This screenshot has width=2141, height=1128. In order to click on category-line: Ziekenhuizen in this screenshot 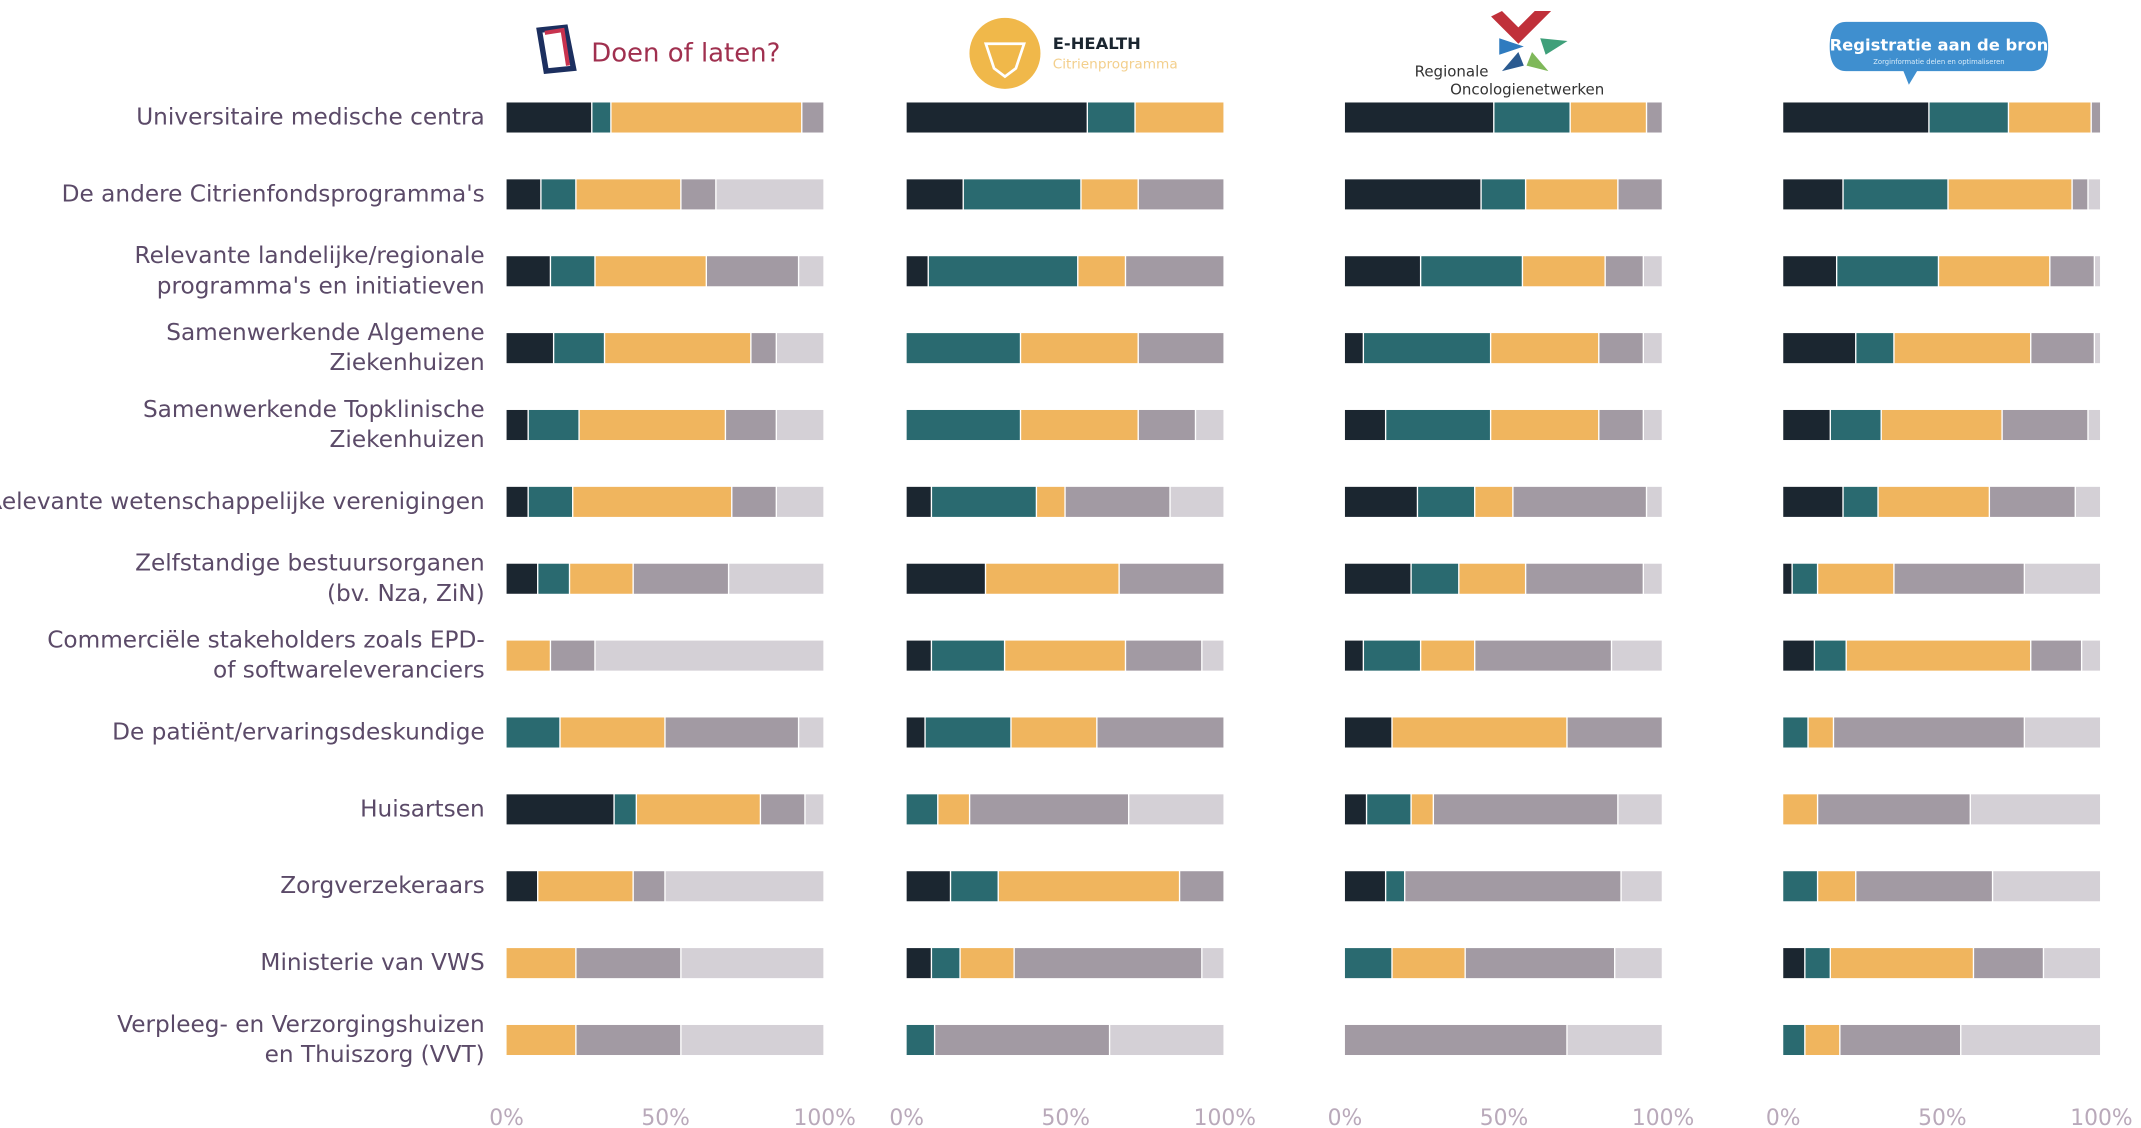, I will do `click(406, 362)`.